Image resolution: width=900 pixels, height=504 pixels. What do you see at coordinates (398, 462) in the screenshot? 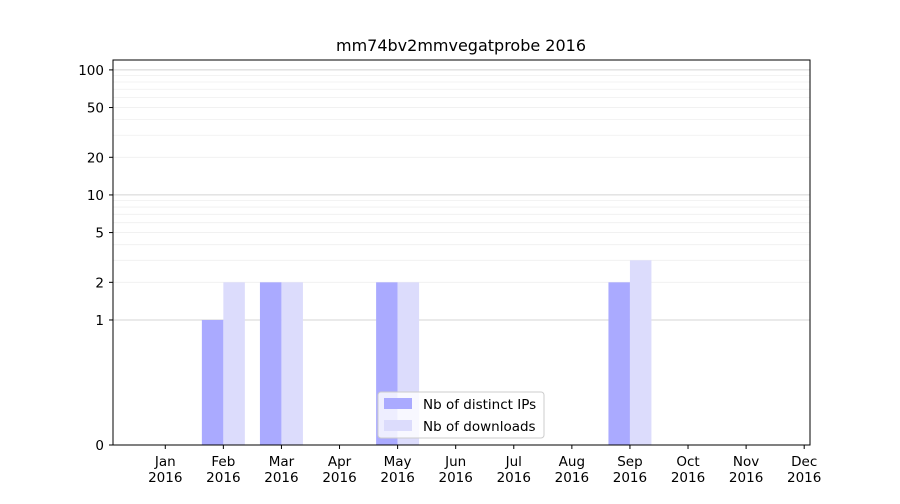
I see `x-tick-label-month: May` at bounding box center [398, 462].